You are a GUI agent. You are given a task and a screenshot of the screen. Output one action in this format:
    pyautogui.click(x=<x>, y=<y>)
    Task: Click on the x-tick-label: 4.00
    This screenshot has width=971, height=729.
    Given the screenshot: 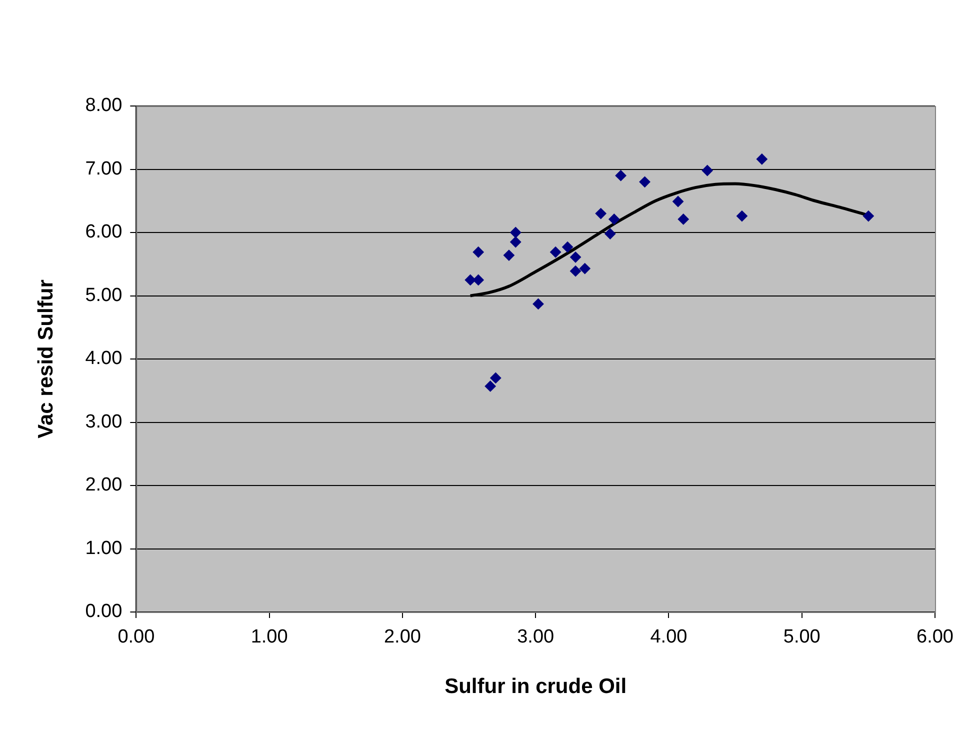 What is the action you would take?
    pyautogui.click(x=669, y=637)
    